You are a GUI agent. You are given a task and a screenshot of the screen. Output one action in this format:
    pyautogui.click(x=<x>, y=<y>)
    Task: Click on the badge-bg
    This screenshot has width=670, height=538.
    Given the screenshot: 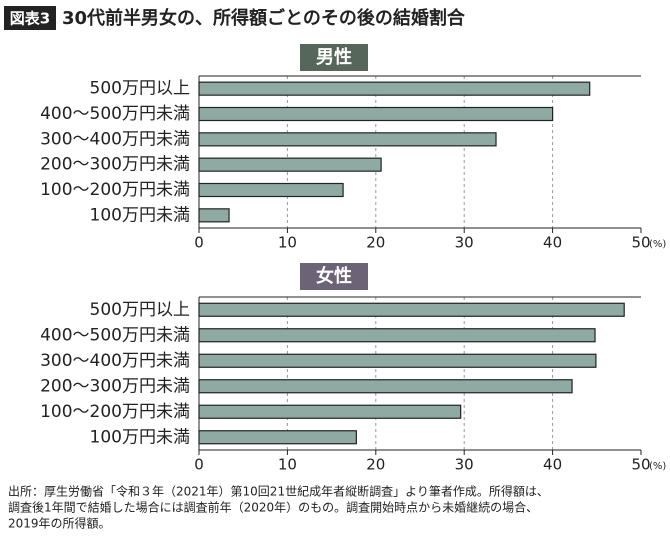 What is the action you would take?
    pyautogui.click(x=30, y=18)
    